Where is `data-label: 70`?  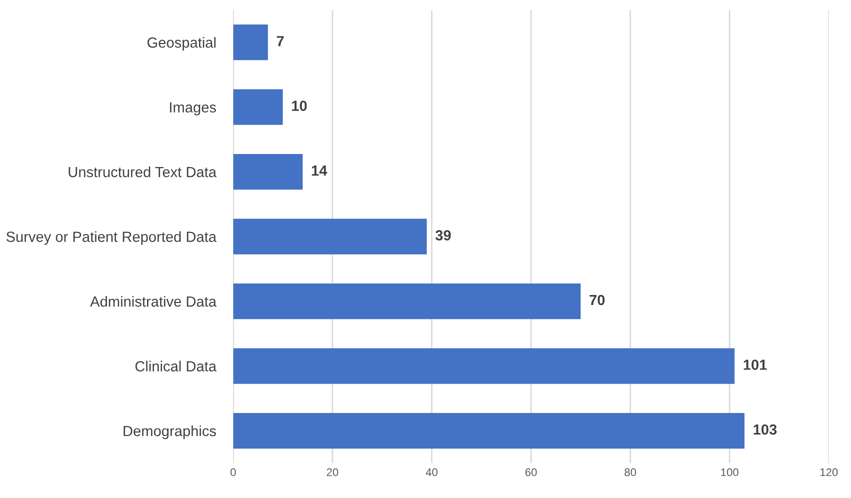
data-label: 70 is located at coordinates (597, 300).